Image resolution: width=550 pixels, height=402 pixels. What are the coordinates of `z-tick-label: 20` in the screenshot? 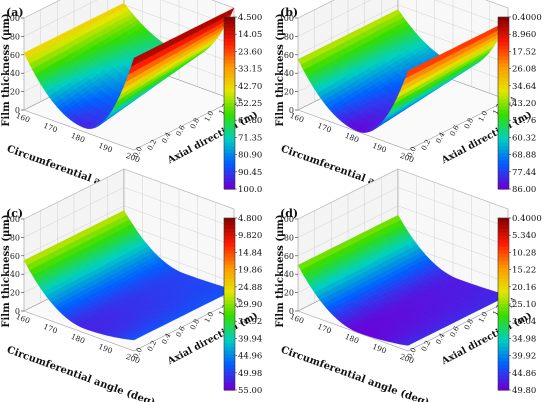 It's located at (289, 92).